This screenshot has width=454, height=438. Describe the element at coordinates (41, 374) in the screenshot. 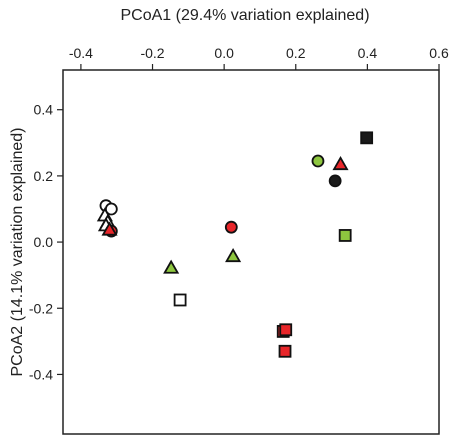

I see `y-tick-label: -0.4` at that location.